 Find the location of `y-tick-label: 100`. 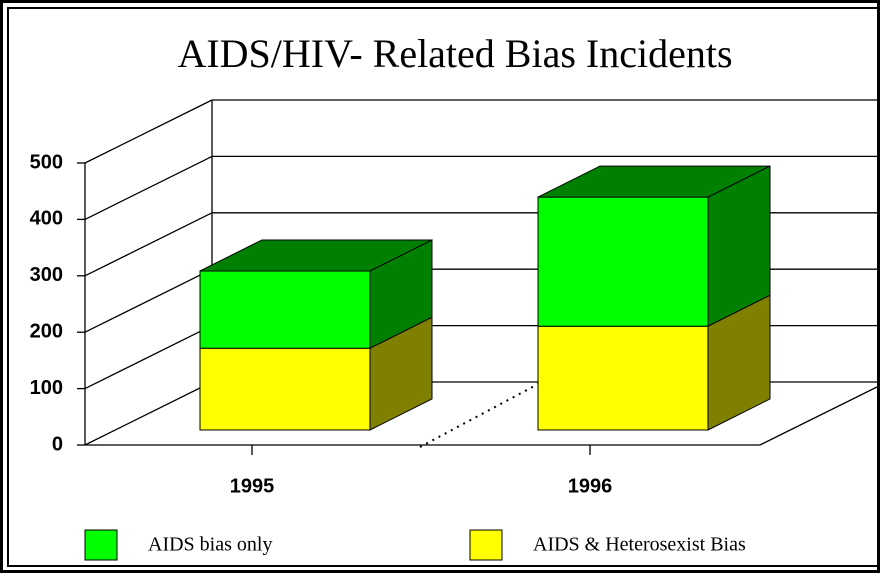

y-tick-label: 100 is located at coordinates (46, 388).